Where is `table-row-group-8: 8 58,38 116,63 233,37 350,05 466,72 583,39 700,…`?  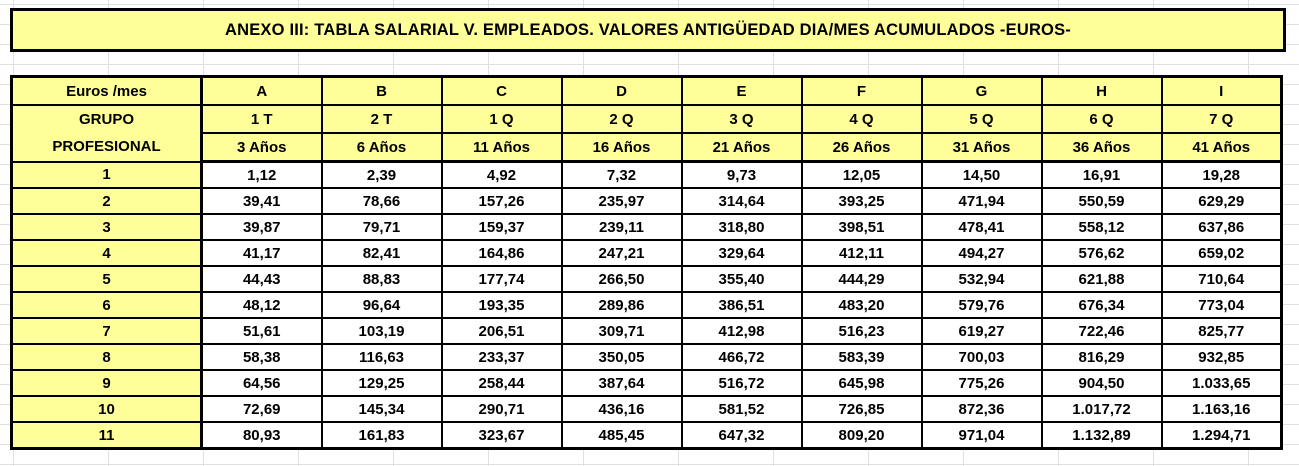 table-row-group-8: 8 58,38 116,63 233,37 350,05 466,72 583,39 700,… is located at coordinates (646, 357).